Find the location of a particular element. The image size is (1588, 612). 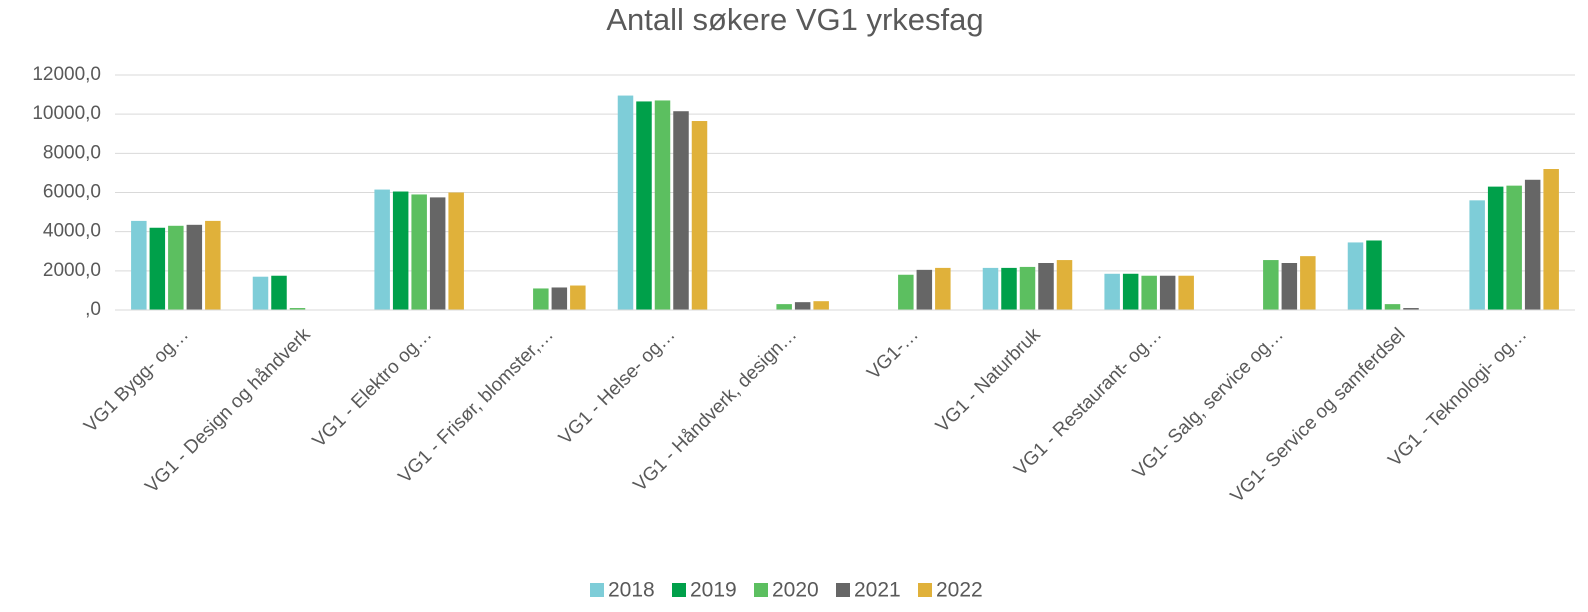

legend-label: 2021 is located at coordinates (877, 590).